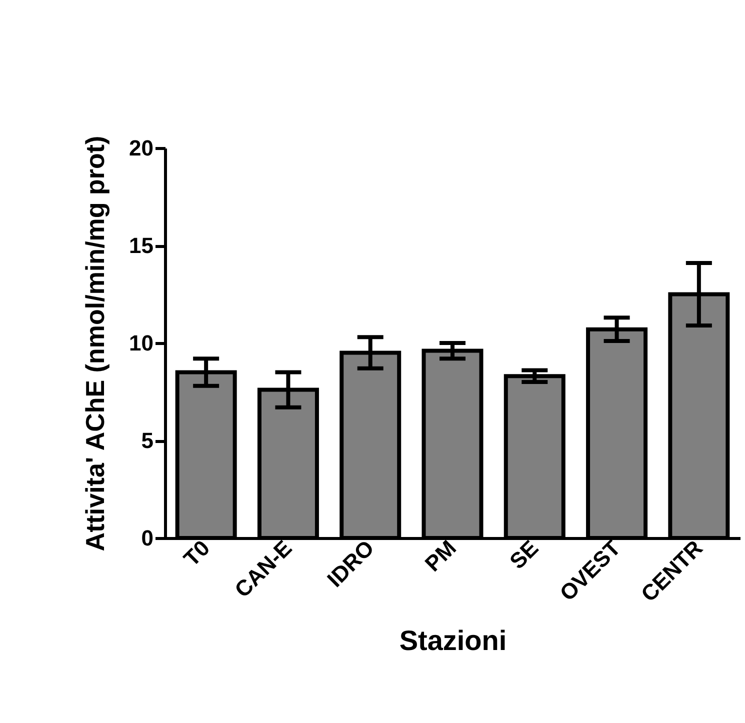 This screenshot has height=723, width=745. I want to click on x-tick-label: T0, so click(196, 553).